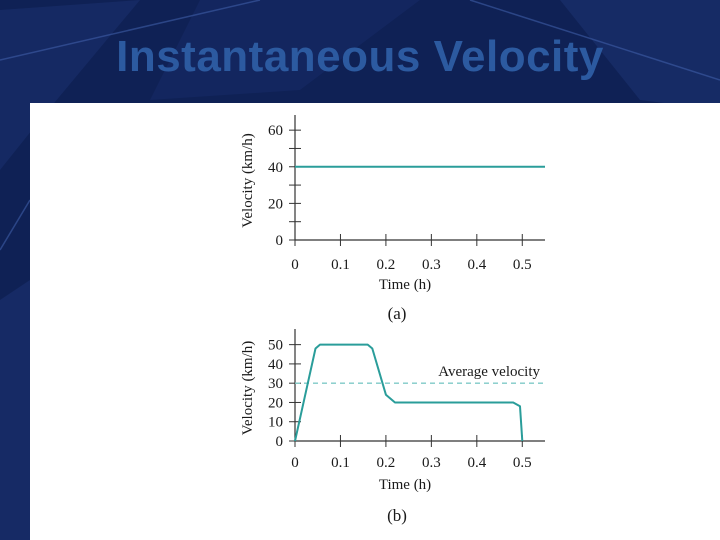 Image resolution: width=720 pixels, height=540 pixels. I want to click on chart-a-y-label: Velocity (km/h), so click(248, 180).